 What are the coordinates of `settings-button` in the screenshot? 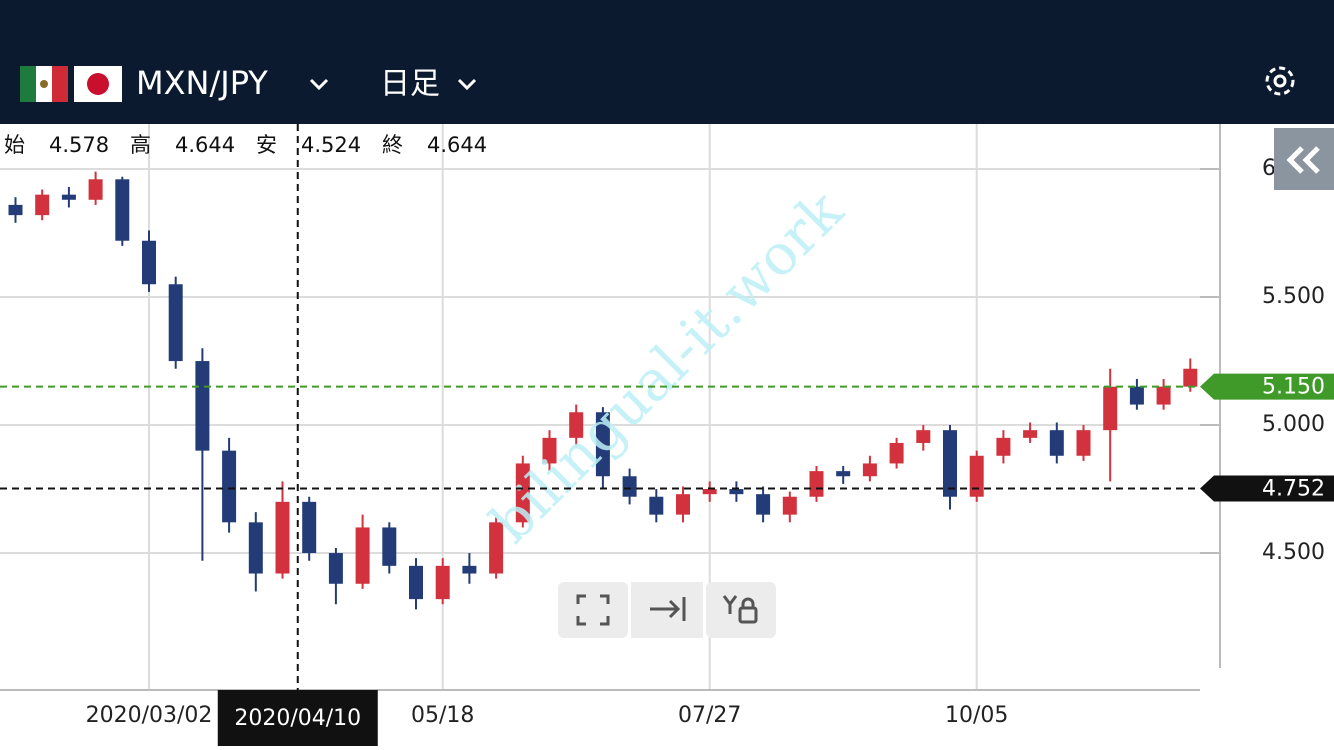 It's located at (1280, 81).